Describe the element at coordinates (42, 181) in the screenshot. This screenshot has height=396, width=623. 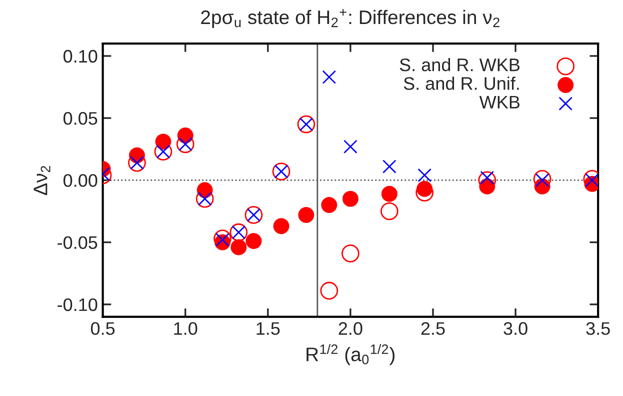
I see `y-axis-title: Δν$_{2}$` at that location.